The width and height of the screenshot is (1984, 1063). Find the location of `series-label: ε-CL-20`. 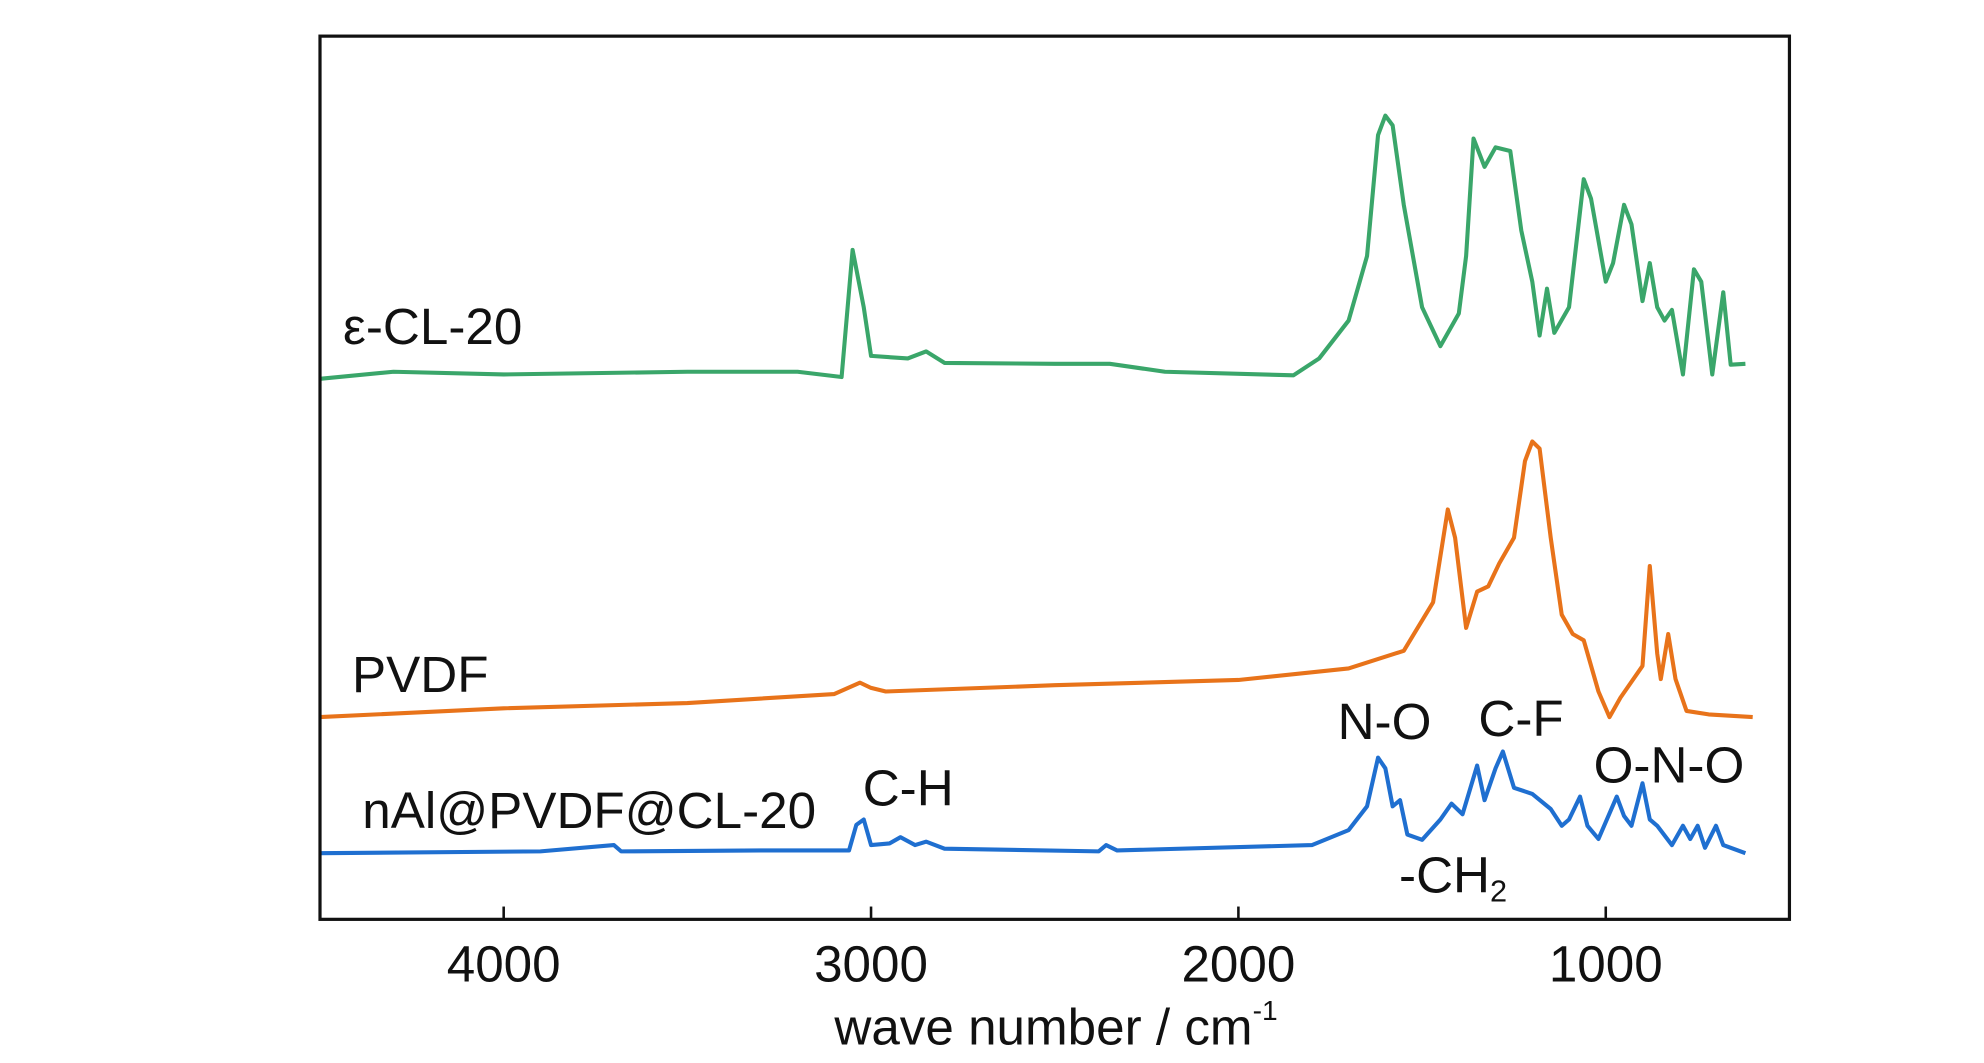

series-label: ε-CL-20 is located at coordinates (432, 326).